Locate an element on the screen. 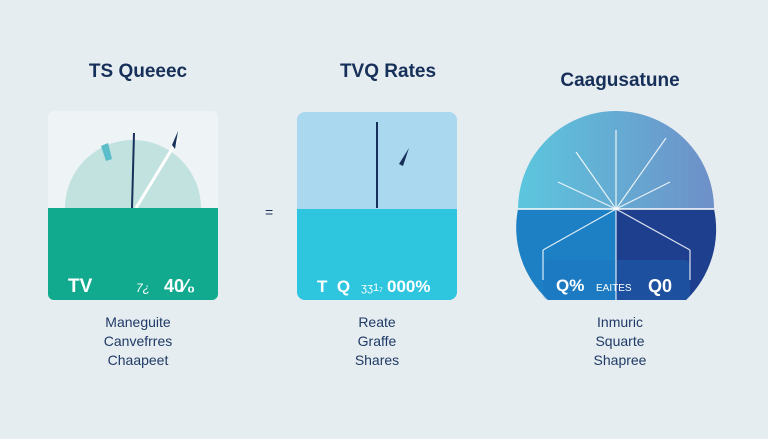 Image resolution: width=768 pixels, height=439 pixels. panel1-title: TS Queeec is located at coordinates (138, 71).